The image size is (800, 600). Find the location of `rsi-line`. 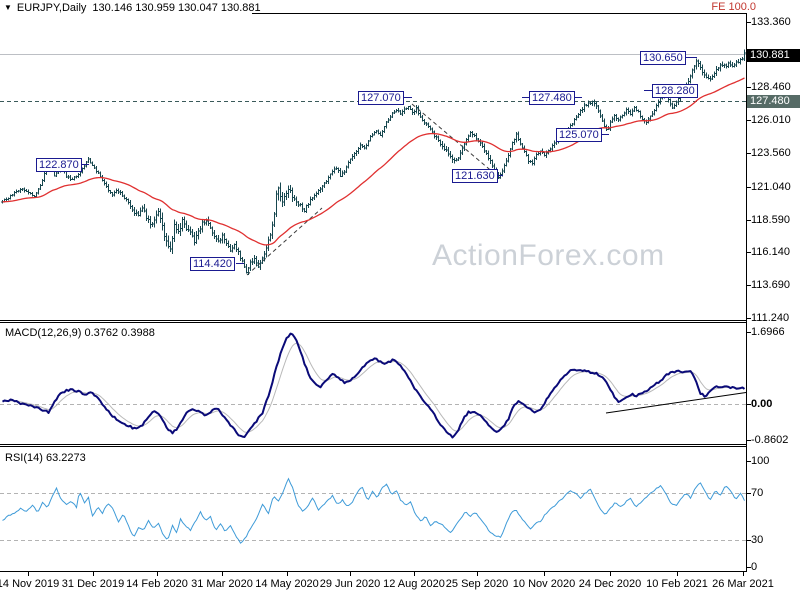

rsi-line is located at coordinates (373, 510).